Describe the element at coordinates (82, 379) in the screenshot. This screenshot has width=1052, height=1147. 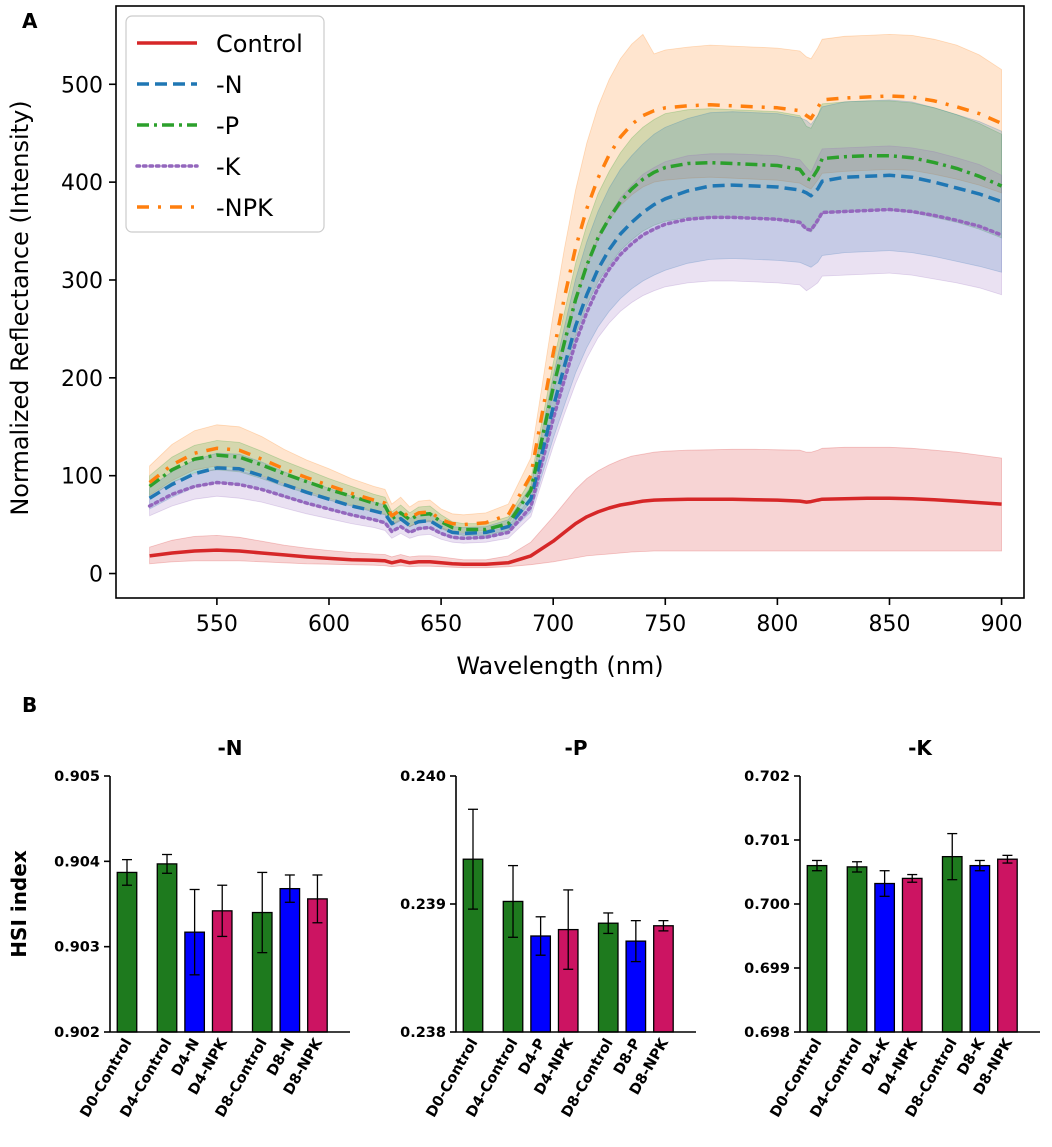
I see `y-tick-label: 200` at that location.